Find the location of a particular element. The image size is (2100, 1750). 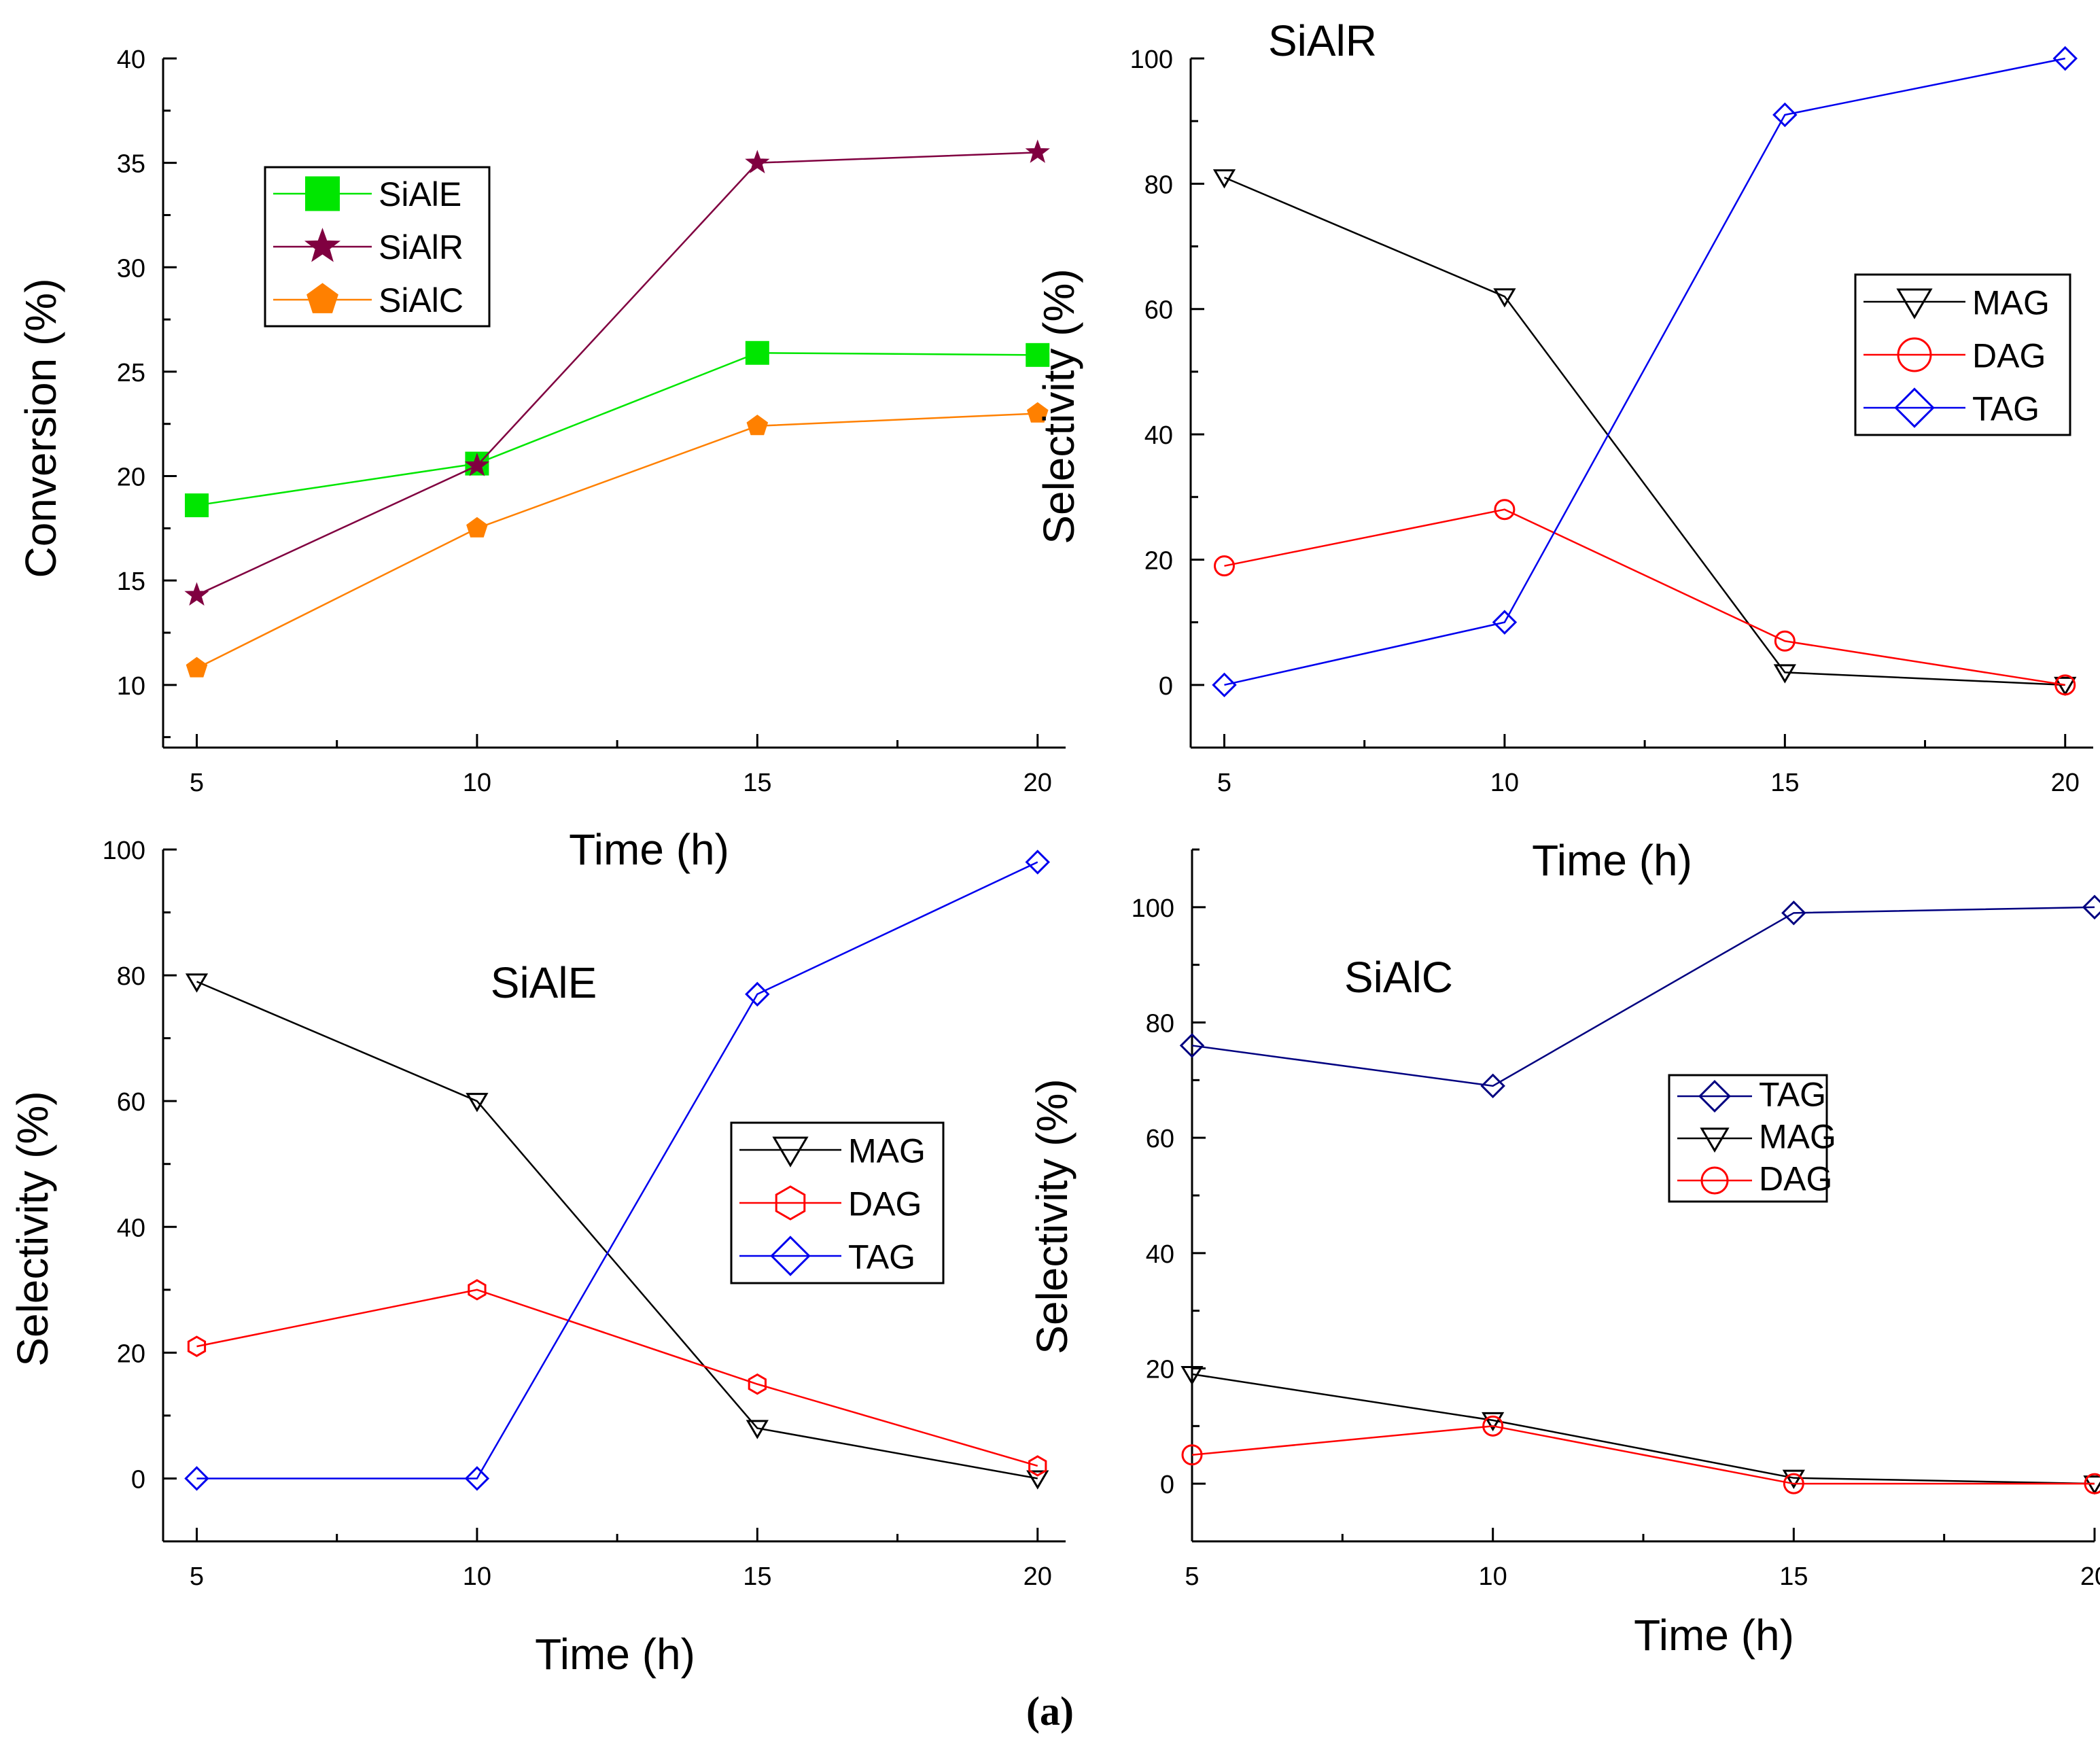

series-line-tag is located at coordinates (1643, 997).